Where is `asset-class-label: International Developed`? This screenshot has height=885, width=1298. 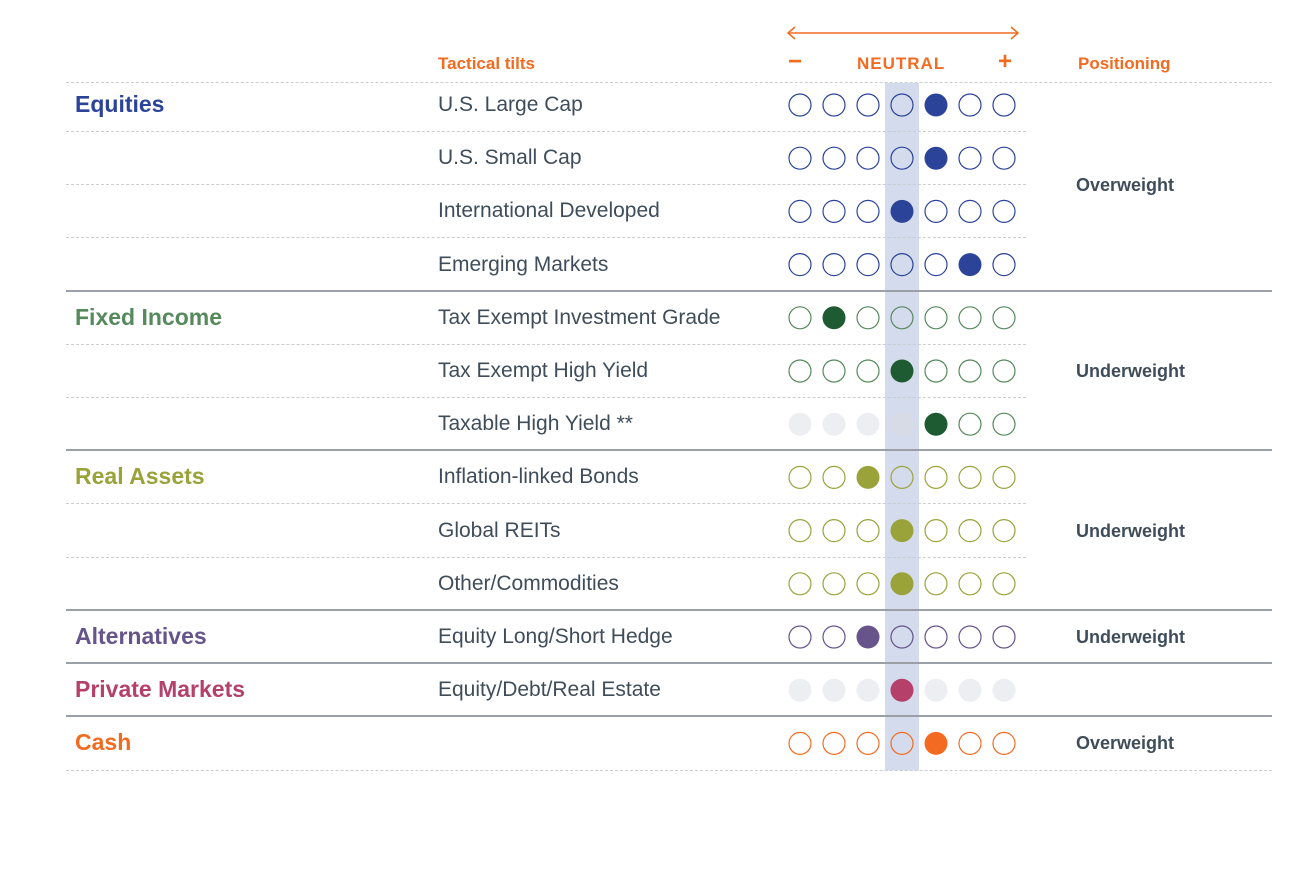
asset-class-label: International Developed is located at coordinates (549, 211).